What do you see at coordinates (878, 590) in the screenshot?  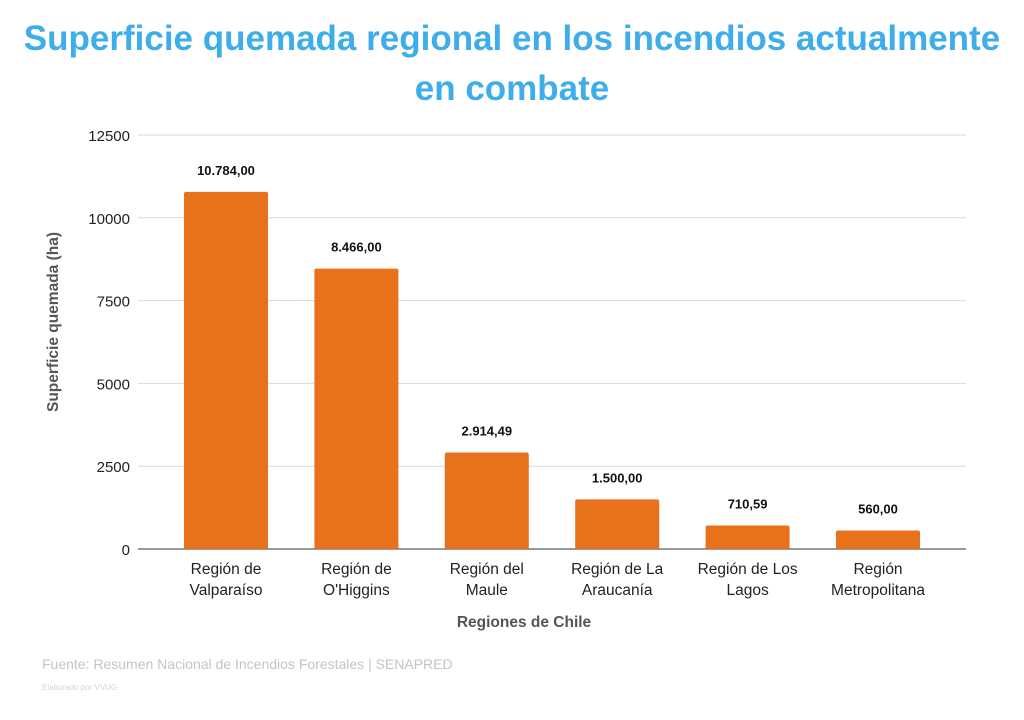 I see `x-tick-label: Metropolitana` at bounding box center [878, 590].